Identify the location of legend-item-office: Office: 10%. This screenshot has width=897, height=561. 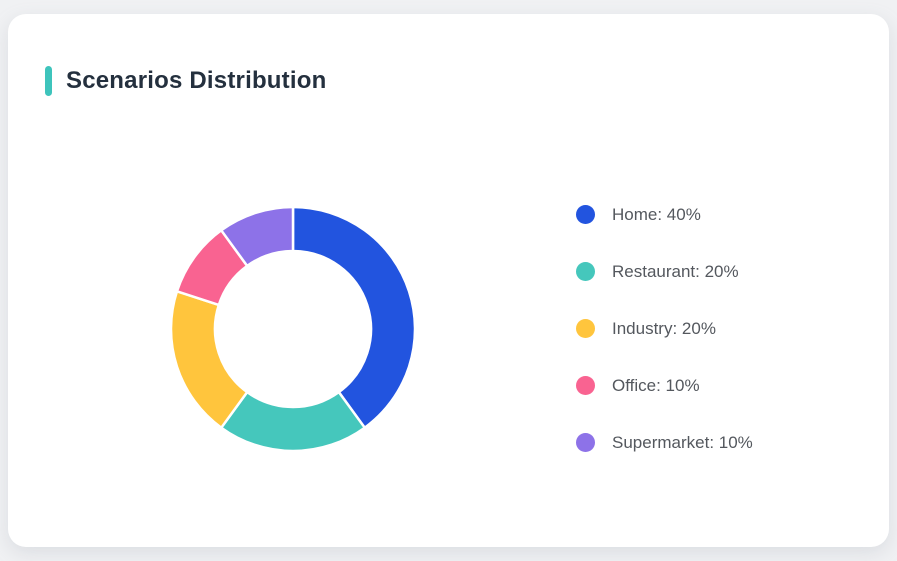
(664, 385).